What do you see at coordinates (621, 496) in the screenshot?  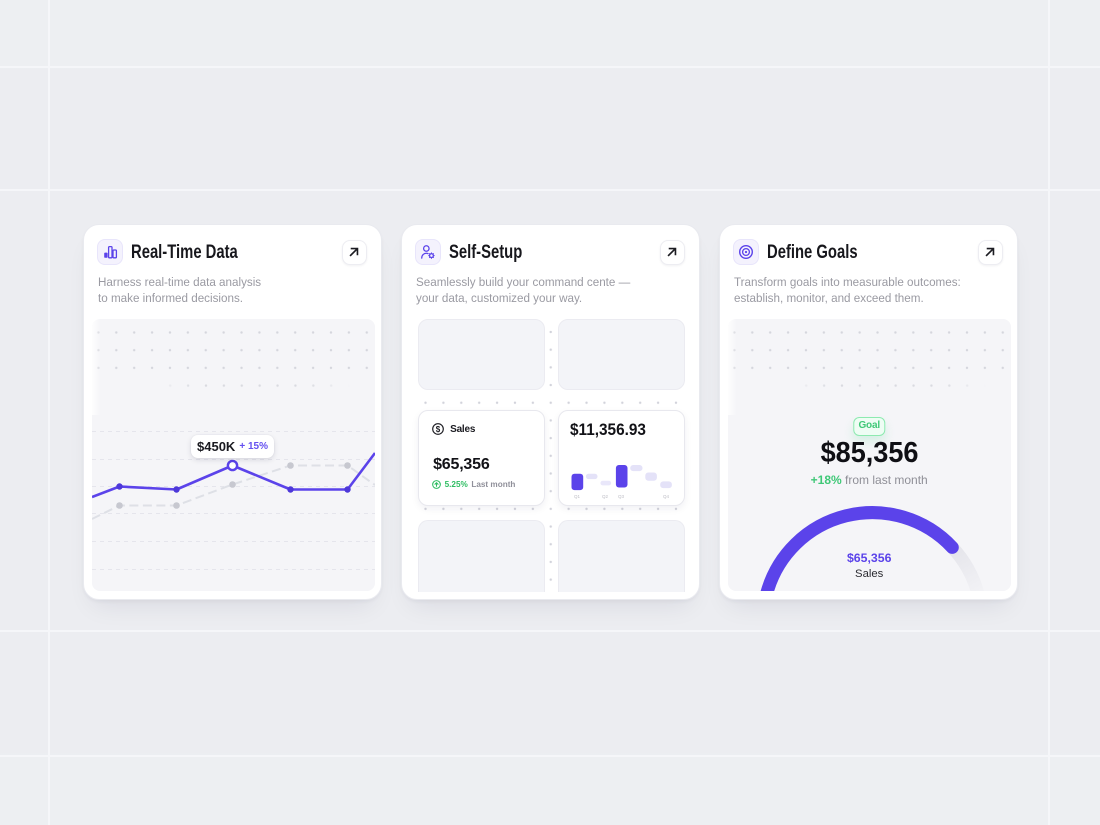 I see `svg-text: Q3` at bounding box center [621, 496].